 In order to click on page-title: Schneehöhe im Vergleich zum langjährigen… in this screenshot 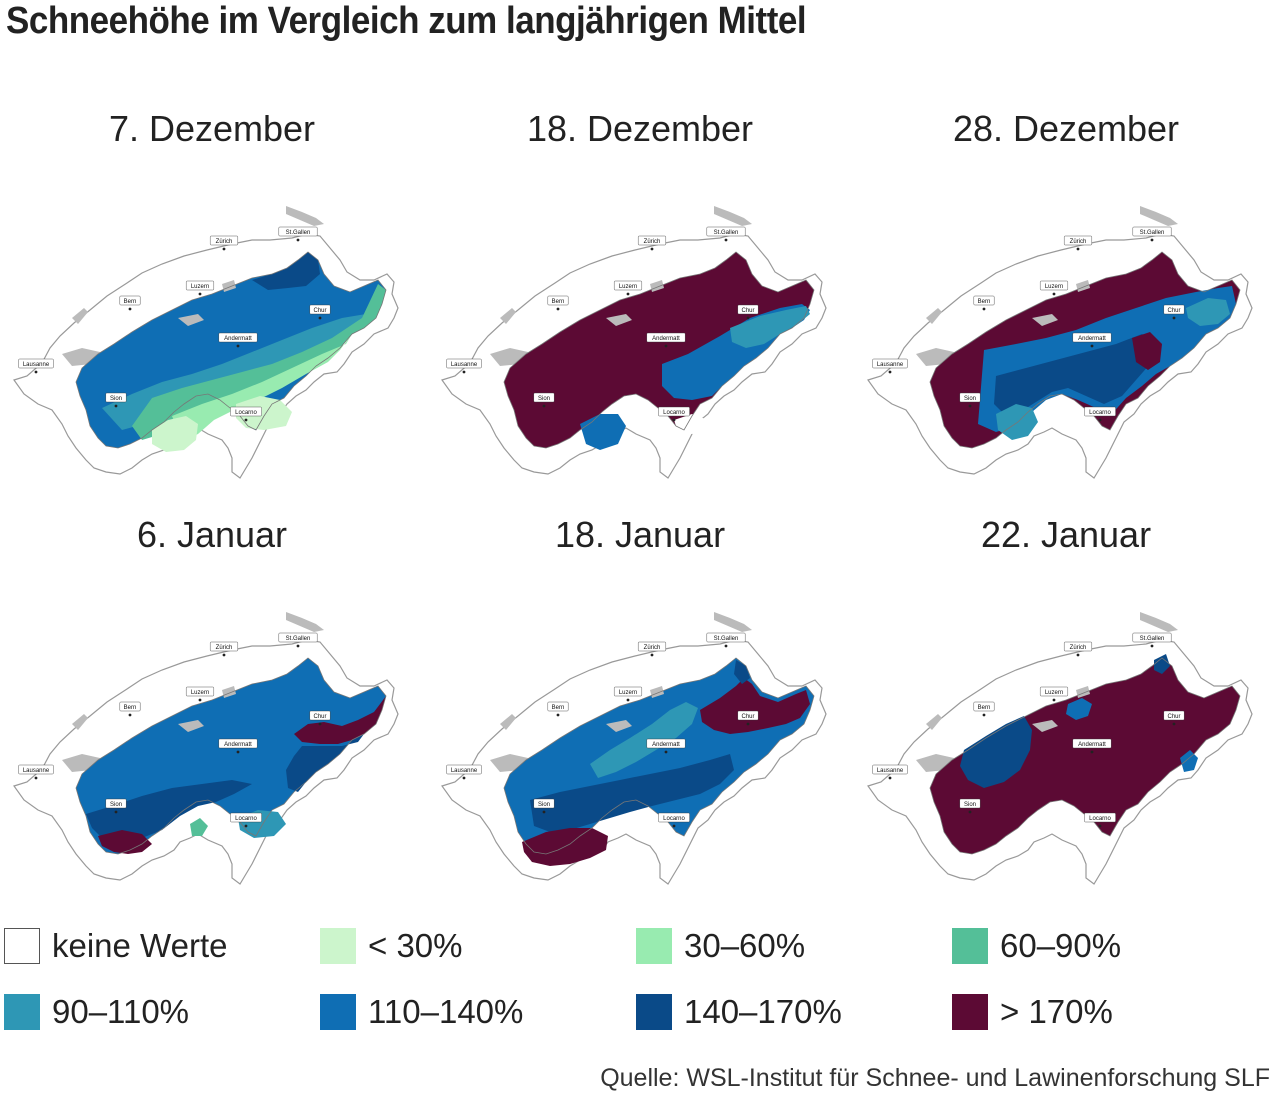, I will do `click(406, 21)`.